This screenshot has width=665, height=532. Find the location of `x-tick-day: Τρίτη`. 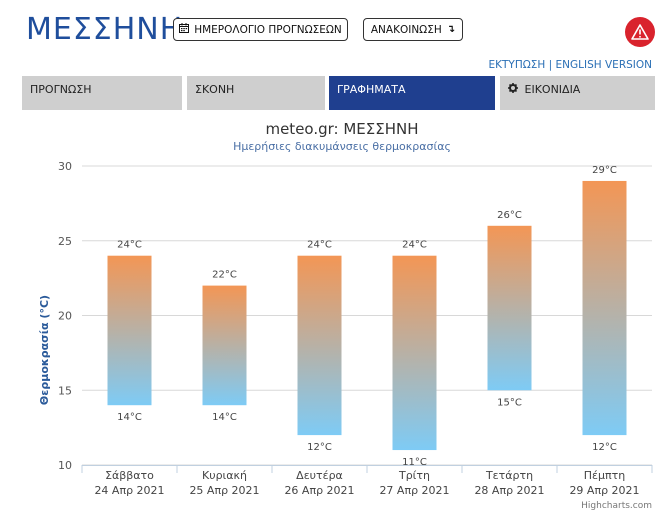

x-tick-day: Τρίτη is located at coordinates (414, 475).